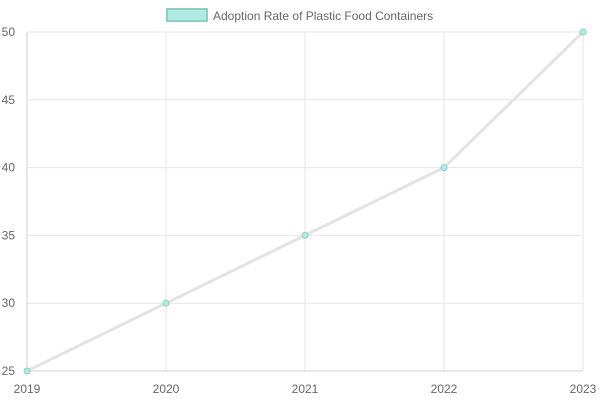  Describe the element at coordinates (444, 389) in the screenshot. I see `x-tick-label: 2022` at that location.